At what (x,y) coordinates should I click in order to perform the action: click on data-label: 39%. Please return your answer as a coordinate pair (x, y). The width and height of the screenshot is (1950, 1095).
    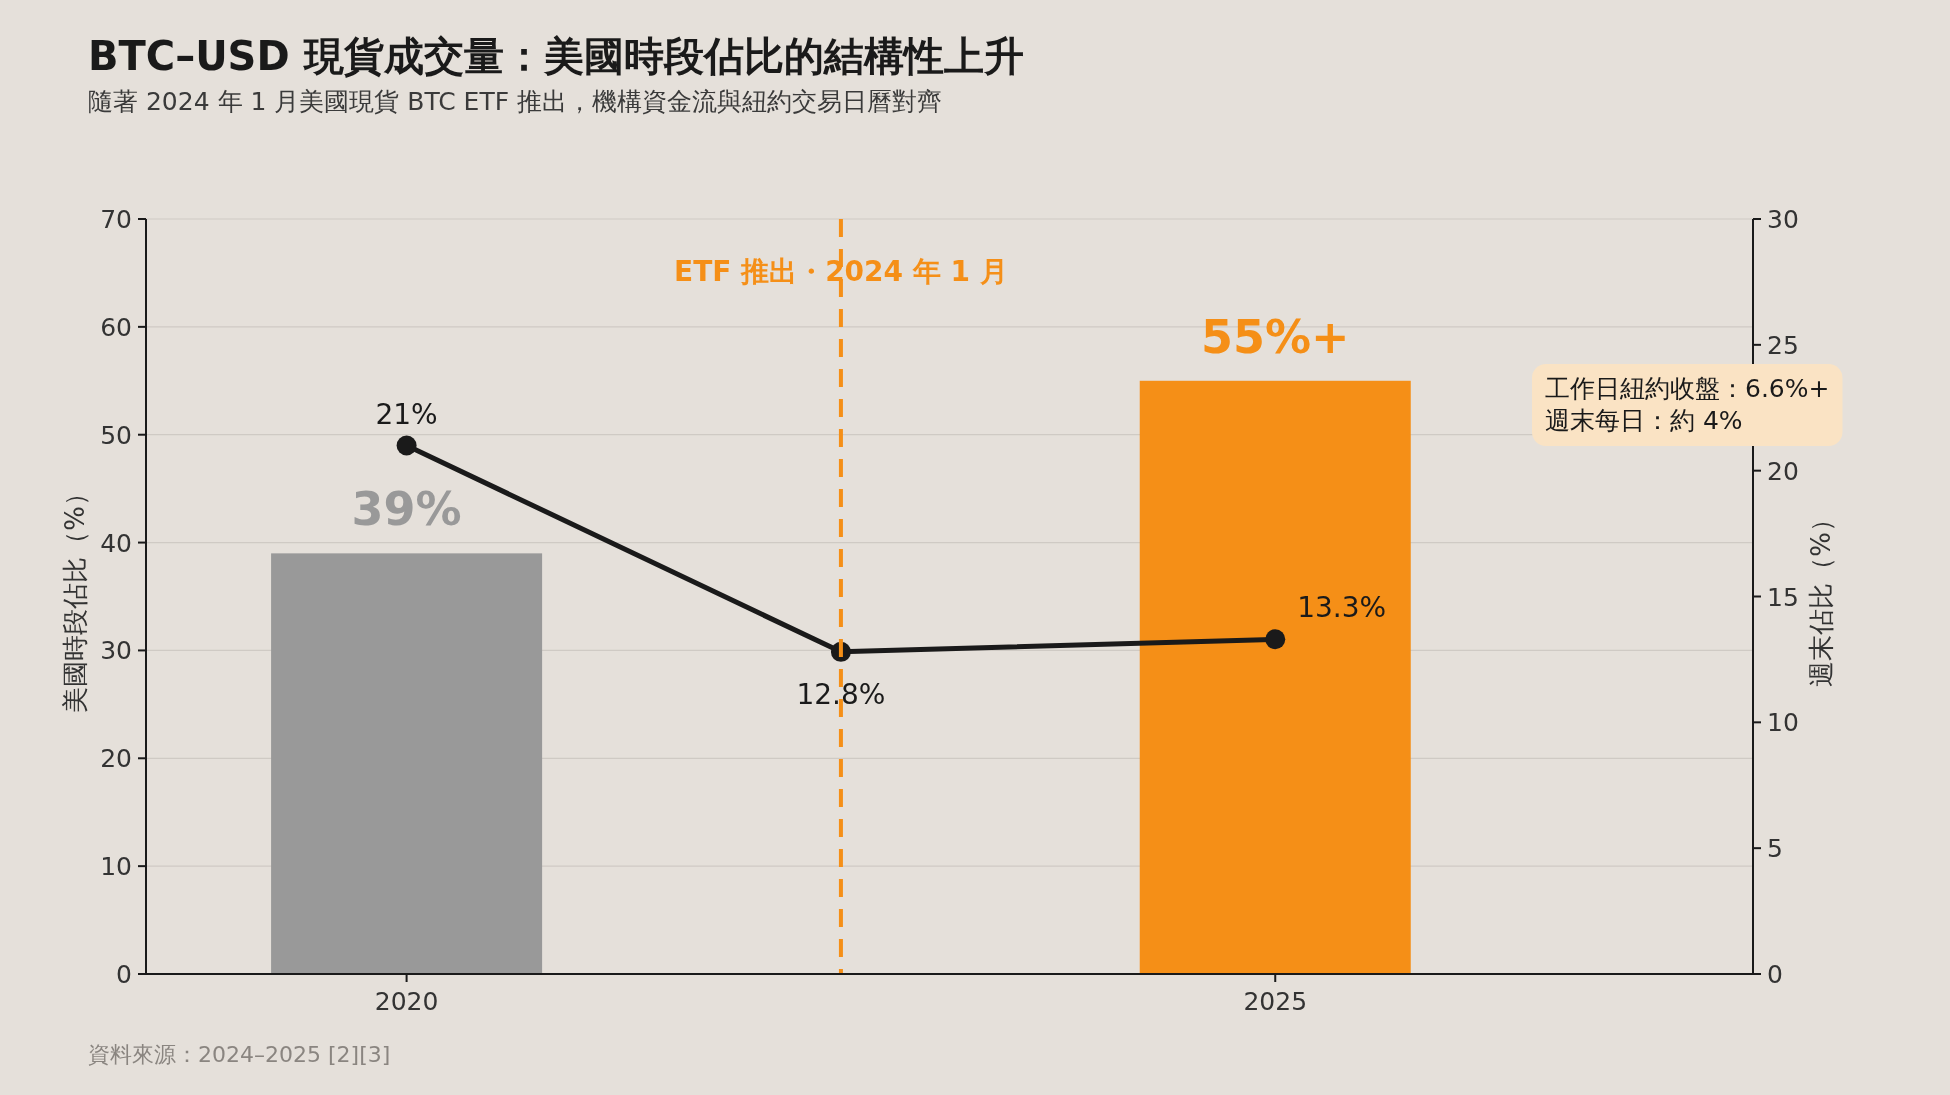
    Looking at the image, I should click on (406, 509).